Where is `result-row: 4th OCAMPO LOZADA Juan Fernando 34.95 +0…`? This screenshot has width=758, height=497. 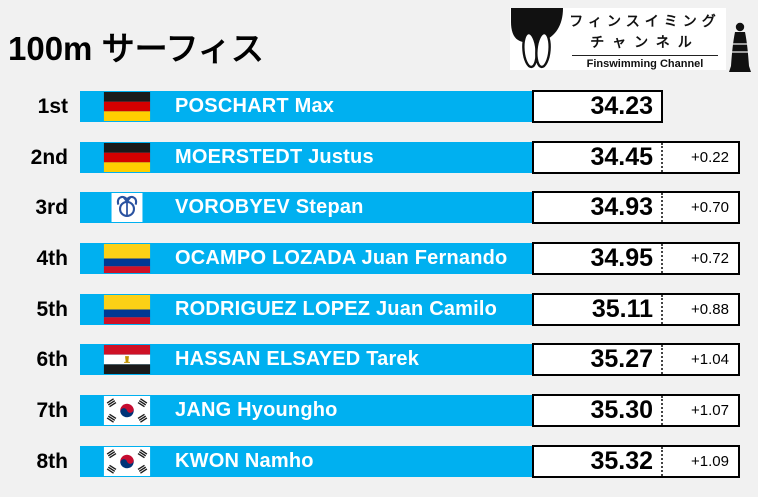
result-row: 4th OCAMPO LOZADA Juan Fernando 34.95 +0… is located at coordinates (370, 258).